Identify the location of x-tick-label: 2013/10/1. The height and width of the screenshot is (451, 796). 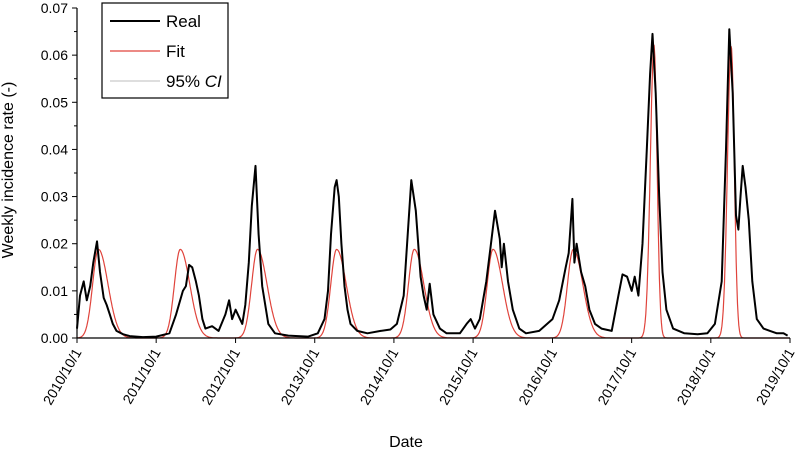
(299, 376).